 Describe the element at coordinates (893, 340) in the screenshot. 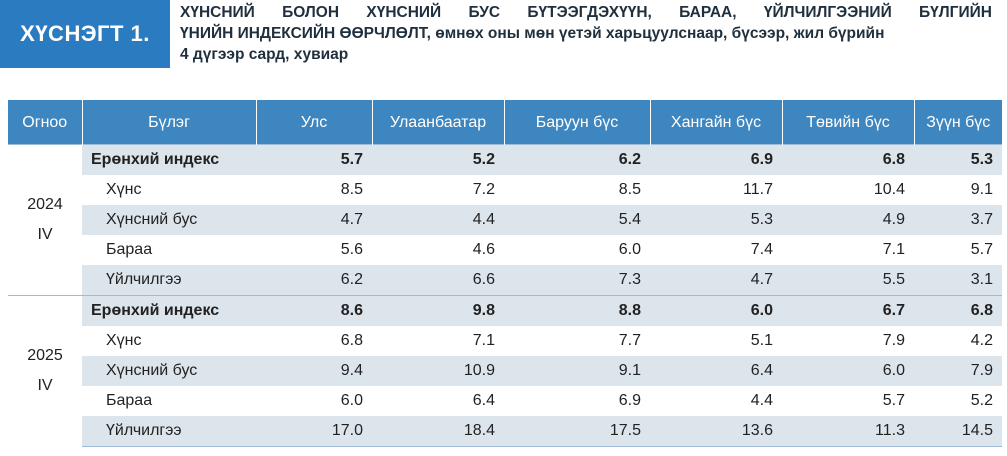

I see `value-cell: 7.9` at that location.